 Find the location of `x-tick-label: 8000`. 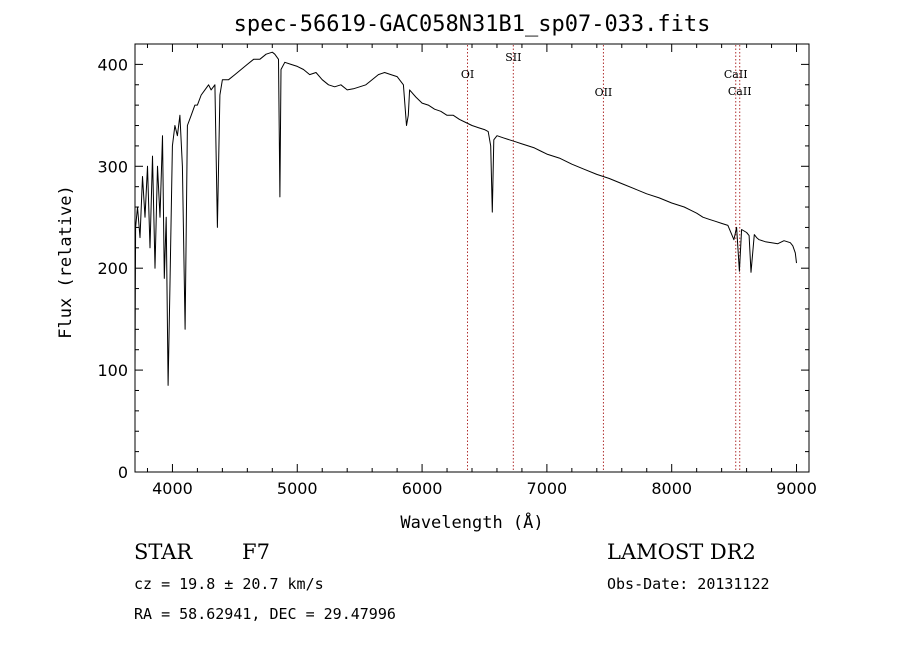

x-tick-label: 8000 is located at coordinates (671, 488).